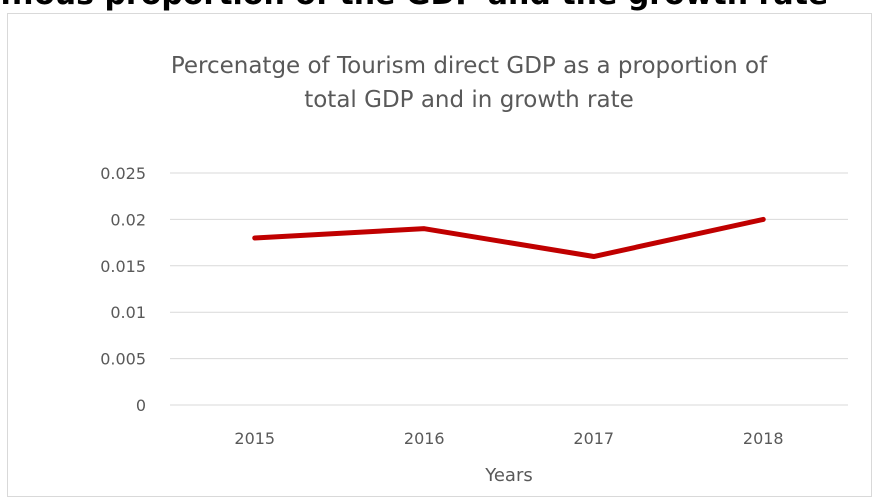 The image size is (883, 499). I want to click on series-layer, so click(509, 238).